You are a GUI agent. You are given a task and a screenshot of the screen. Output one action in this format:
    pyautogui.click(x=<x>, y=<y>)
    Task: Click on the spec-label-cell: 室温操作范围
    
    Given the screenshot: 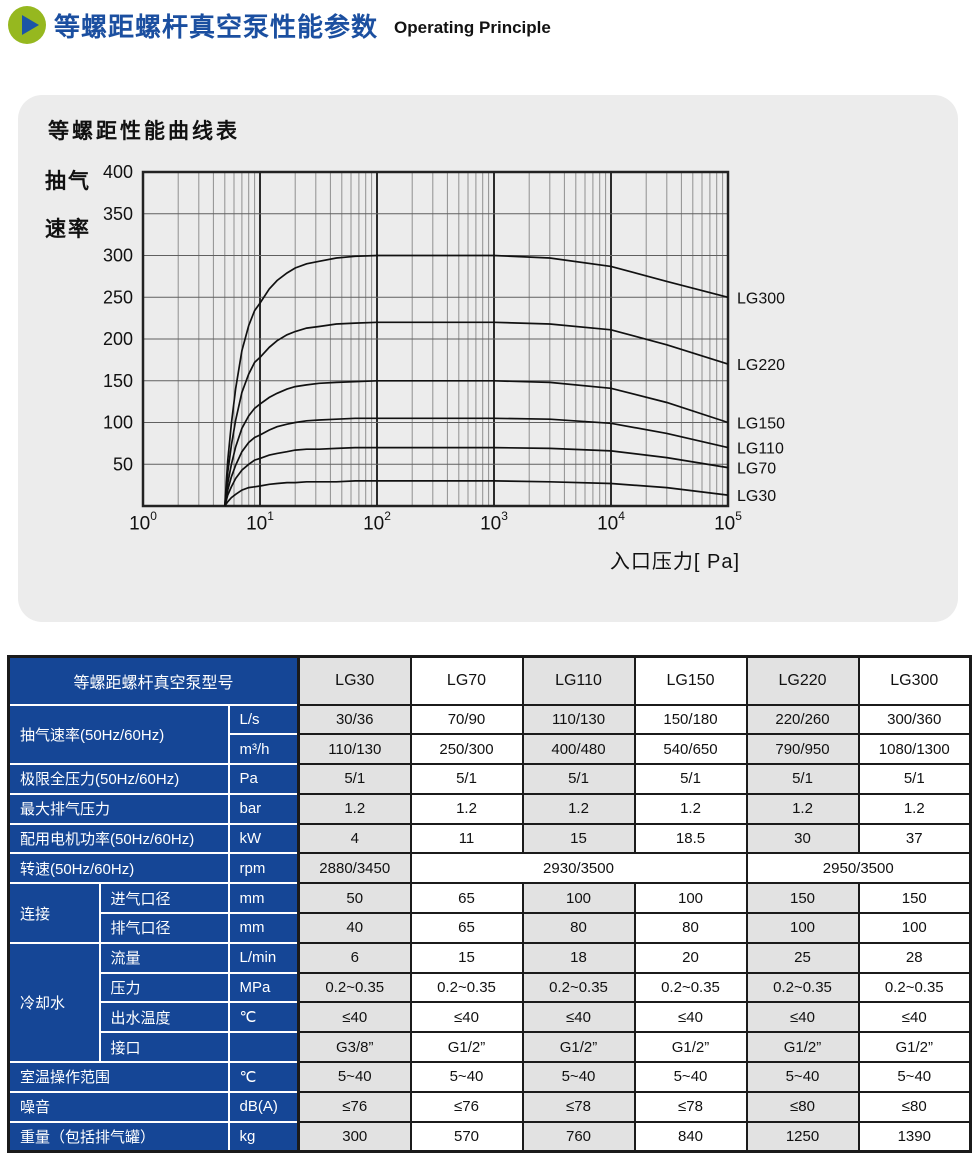 What is the action you would take?
    pyautogui.click(x=118, y=1077)
    